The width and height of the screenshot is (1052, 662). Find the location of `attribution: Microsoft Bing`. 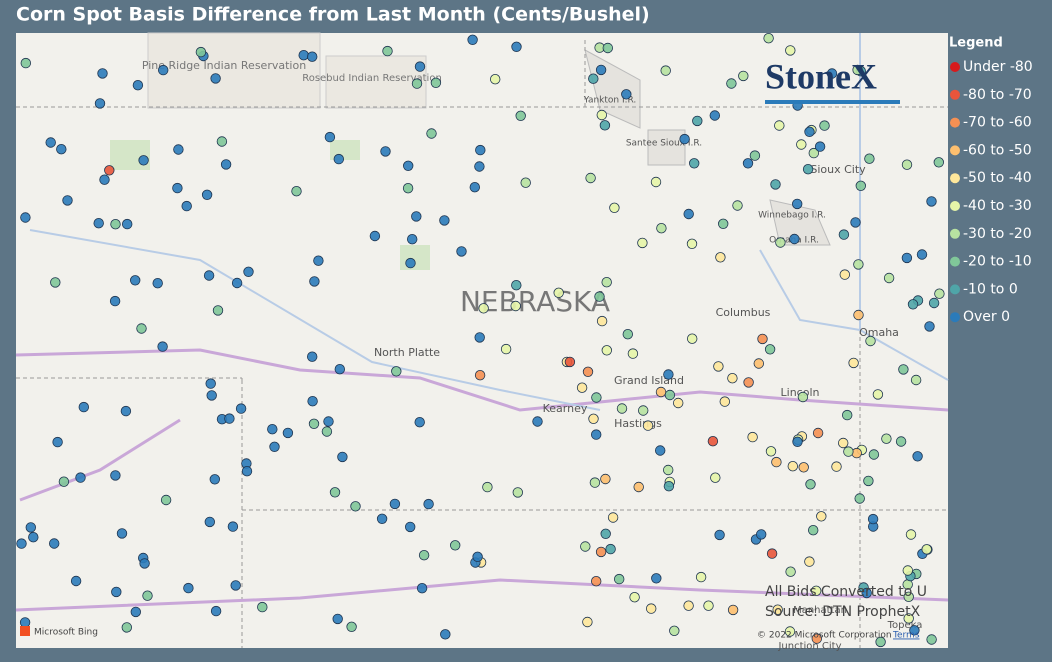

attribution: Microsoft Bing is located at coordinates (66, 633).